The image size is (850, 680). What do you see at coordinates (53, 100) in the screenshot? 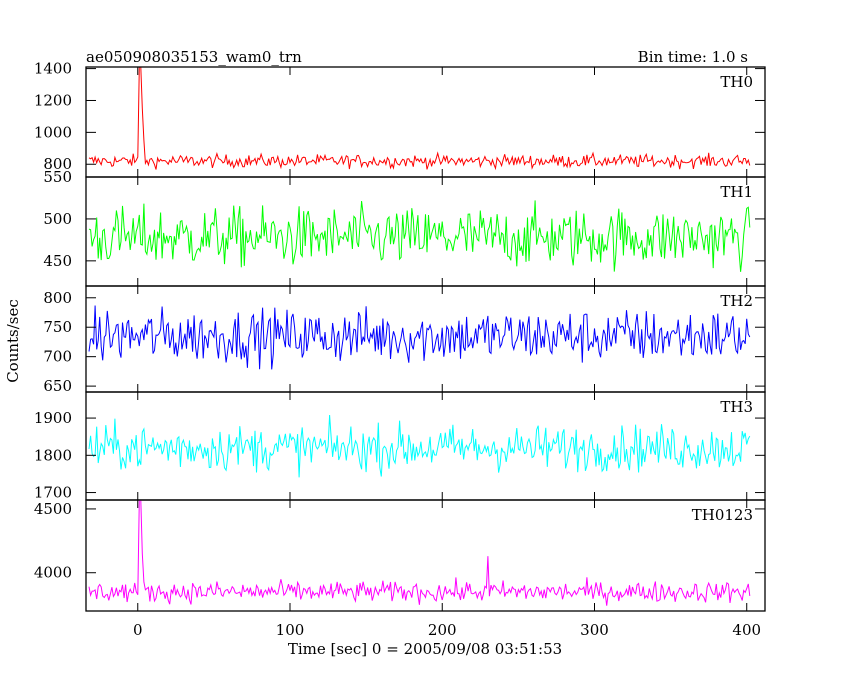
I see `y-tick-label-th0-1200: 1200` at bounding box center [53, 100].